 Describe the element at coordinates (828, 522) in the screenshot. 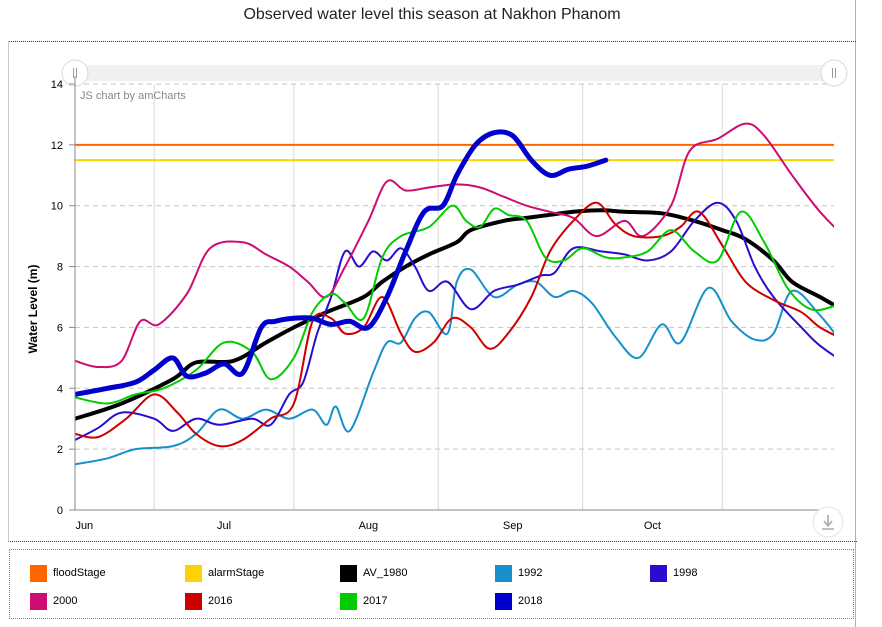

I see `export-menu-icon` at that location.